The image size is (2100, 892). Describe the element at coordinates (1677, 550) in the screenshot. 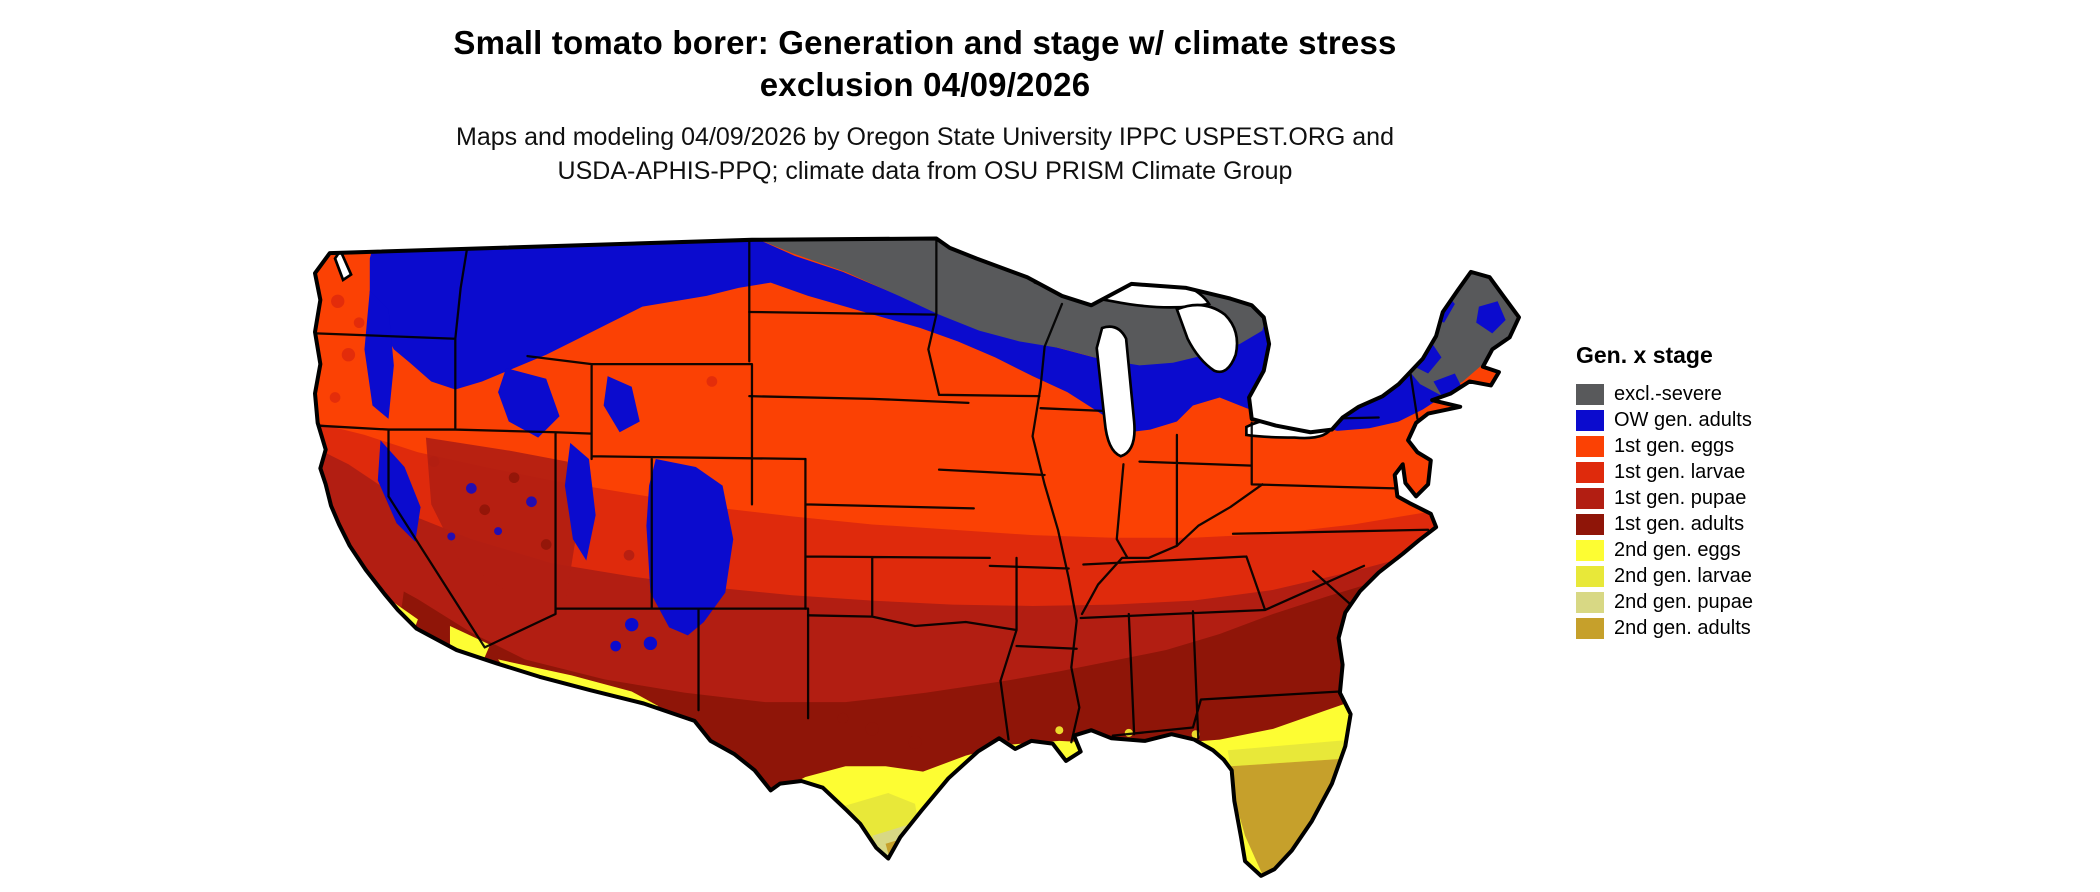

I see `legend-item-label: 2nd gen. eggs` at that location.